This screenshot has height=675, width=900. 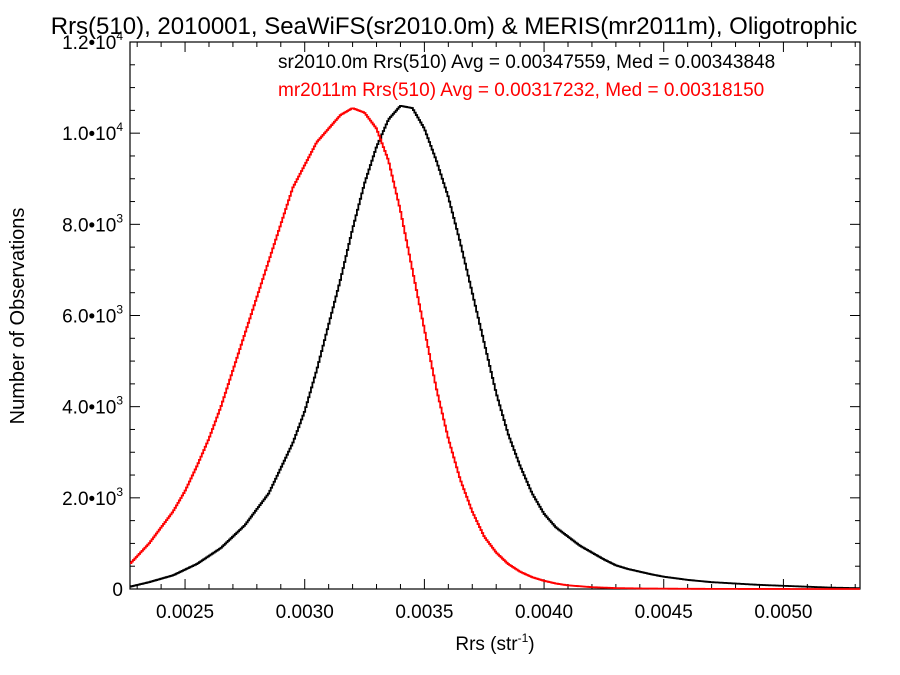 What do you see at coordinates (305, 612) in the screenshot?
I see `x-tick-label: 0.0030` at bounding box center [305, 612].